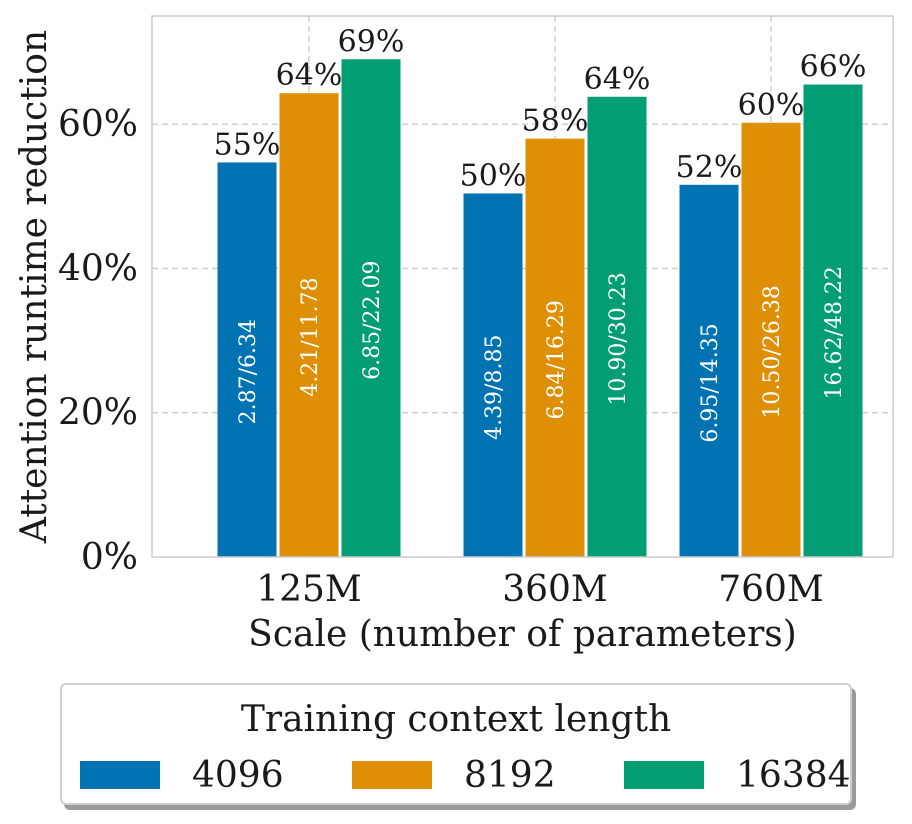 The height and width of the screenshot is (824, 912). I want to click on bar-value-label: 52%, so click(709, 167).